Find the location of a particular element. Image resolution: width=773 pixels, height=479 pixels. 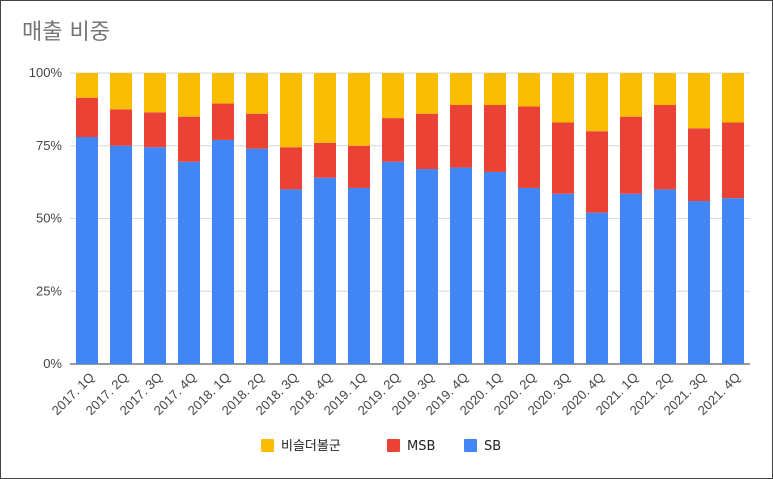

chart-title: 매출 비중 is located at coordinates (66, 32).